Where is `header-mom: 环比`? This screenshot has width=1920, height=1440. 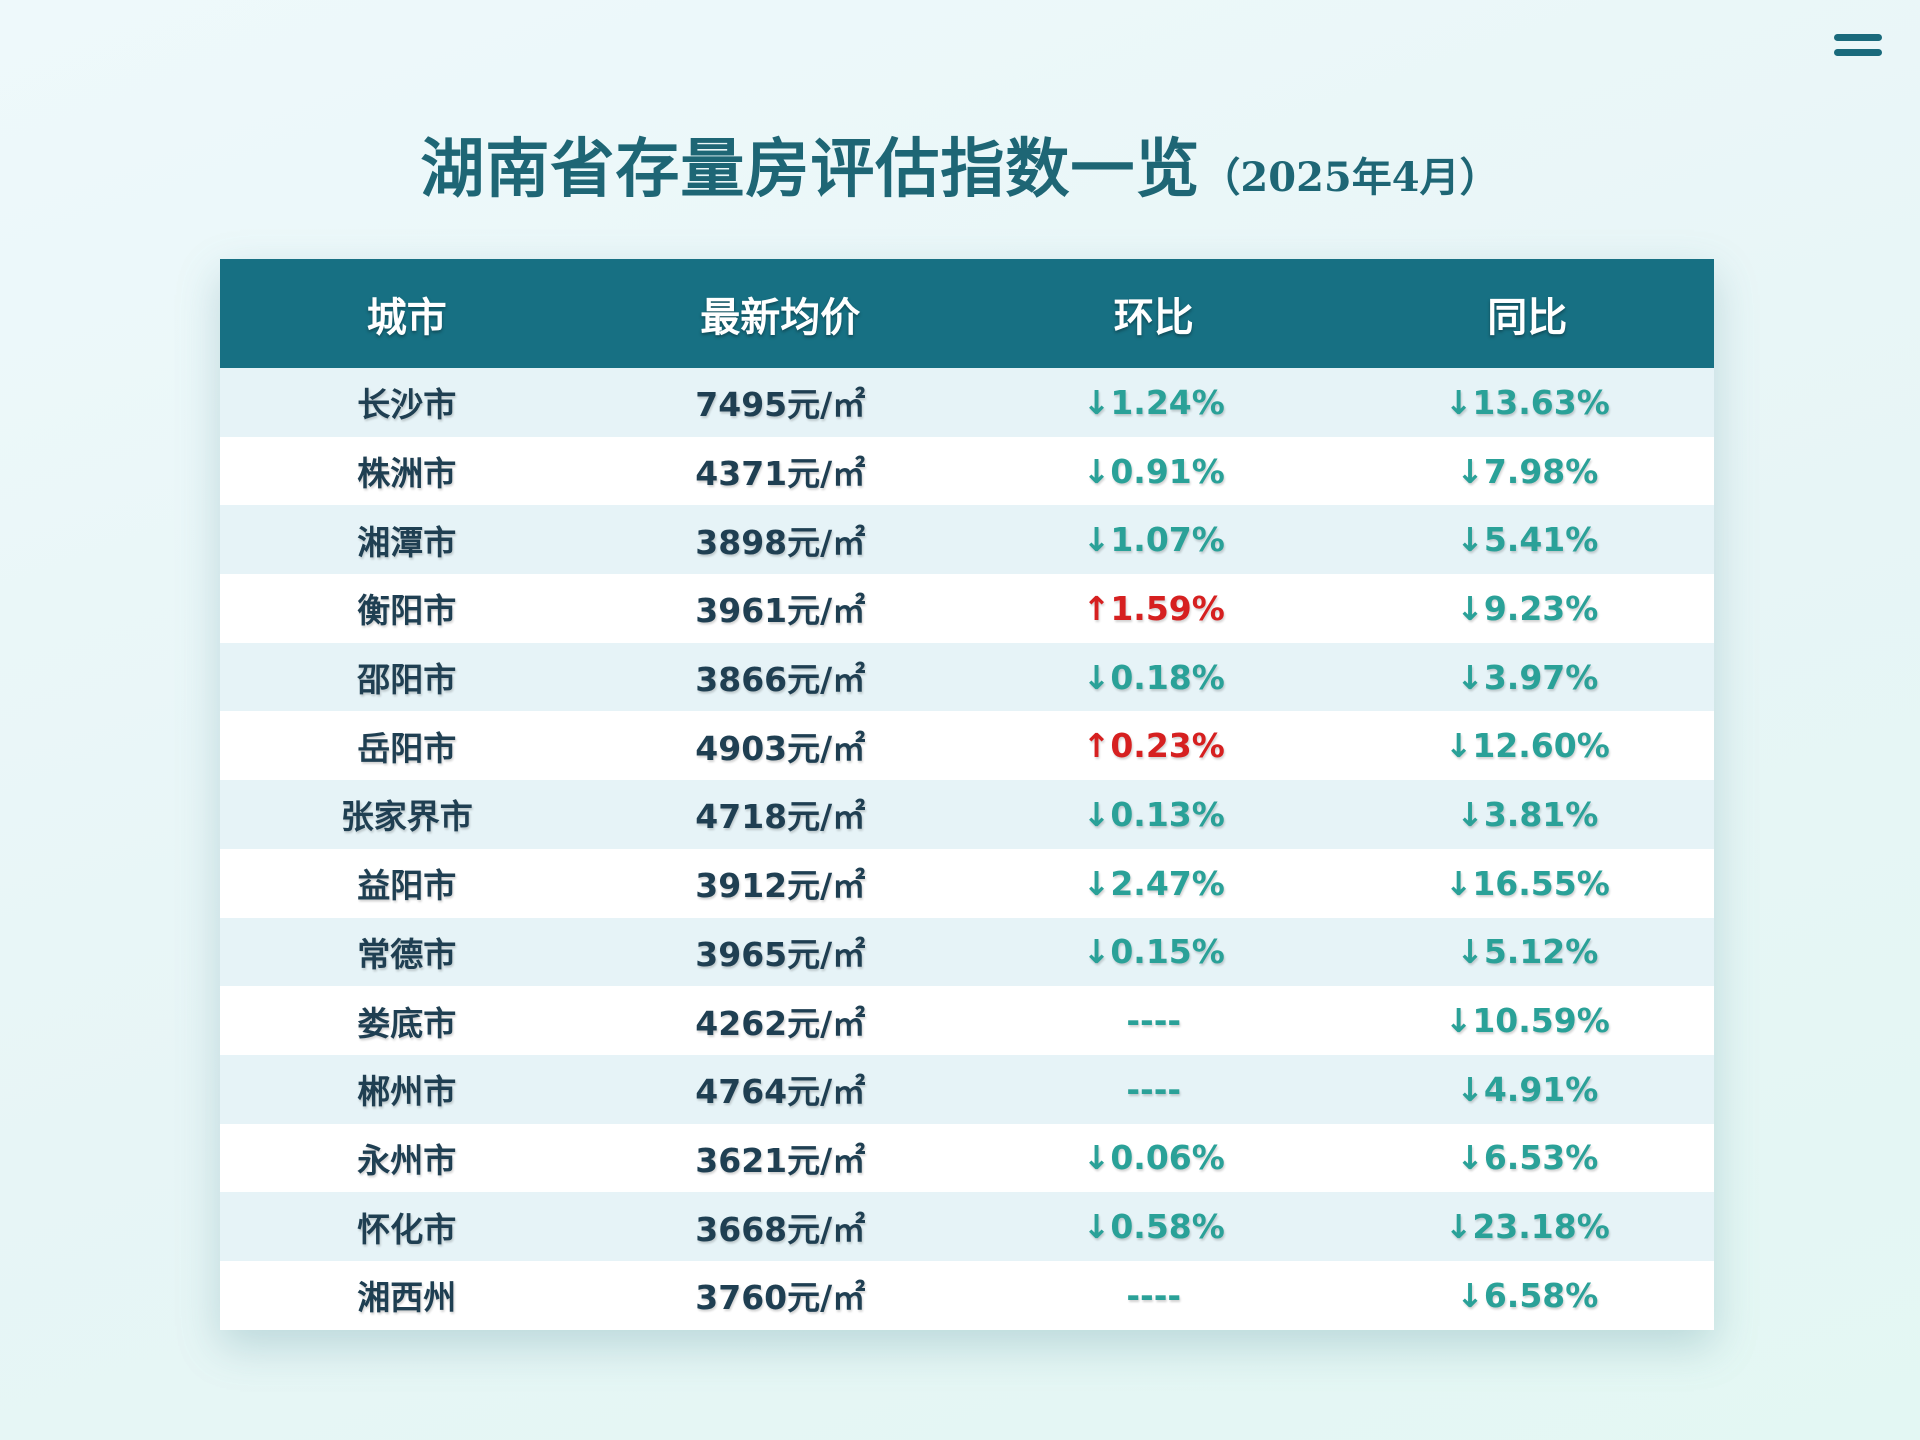
header-mom: 环比 is located at coordinates (1154, 313).